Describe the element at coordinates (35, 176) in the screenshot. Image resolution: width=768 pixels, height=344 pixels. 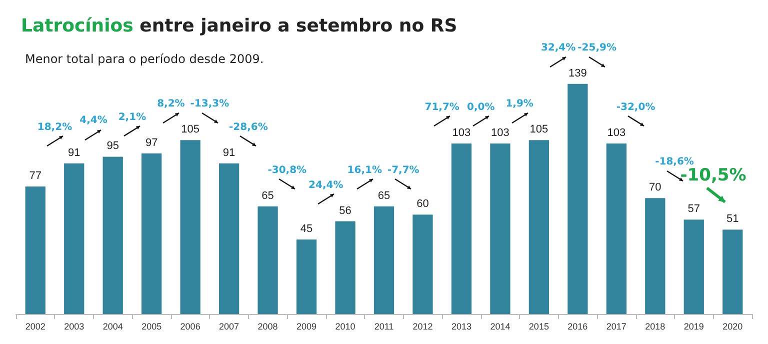
I see `data-label: 77` at that location.